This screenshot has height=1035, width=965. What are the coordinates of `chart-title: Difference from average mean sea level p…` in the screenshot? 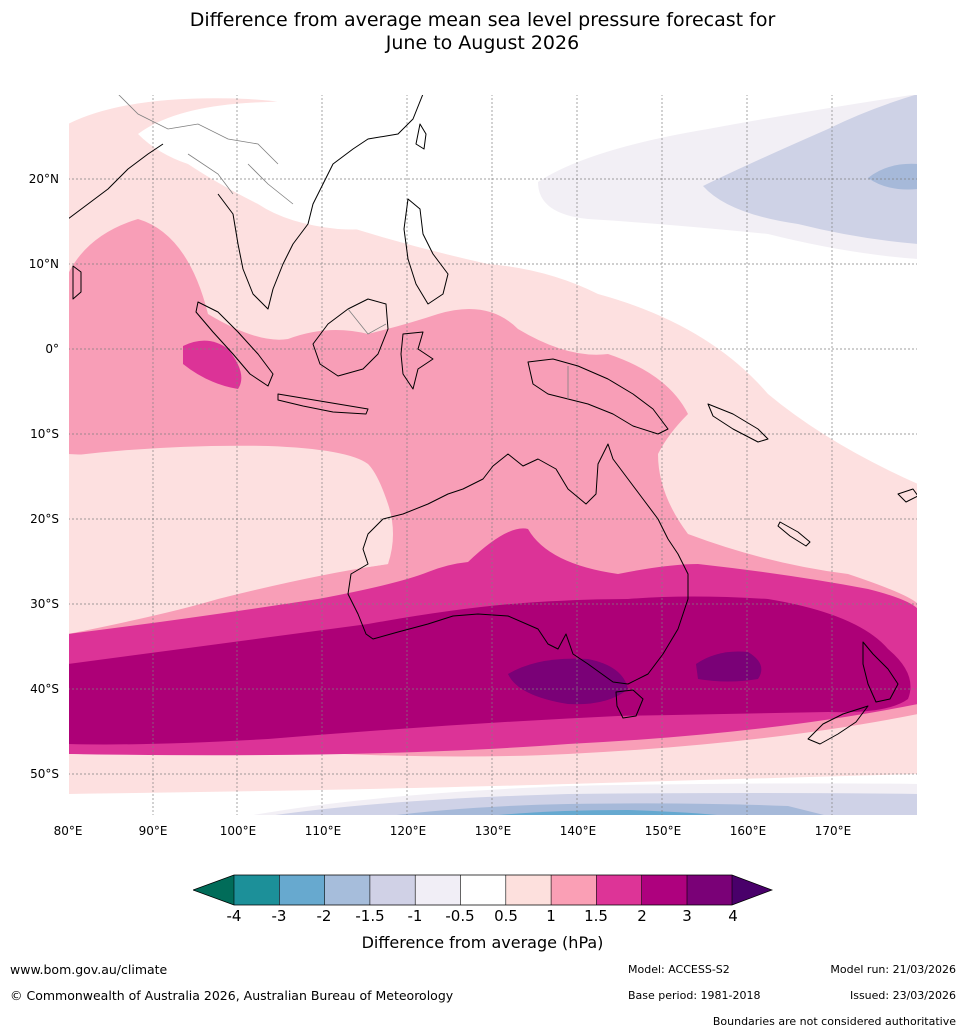 It's located at (482, 32).